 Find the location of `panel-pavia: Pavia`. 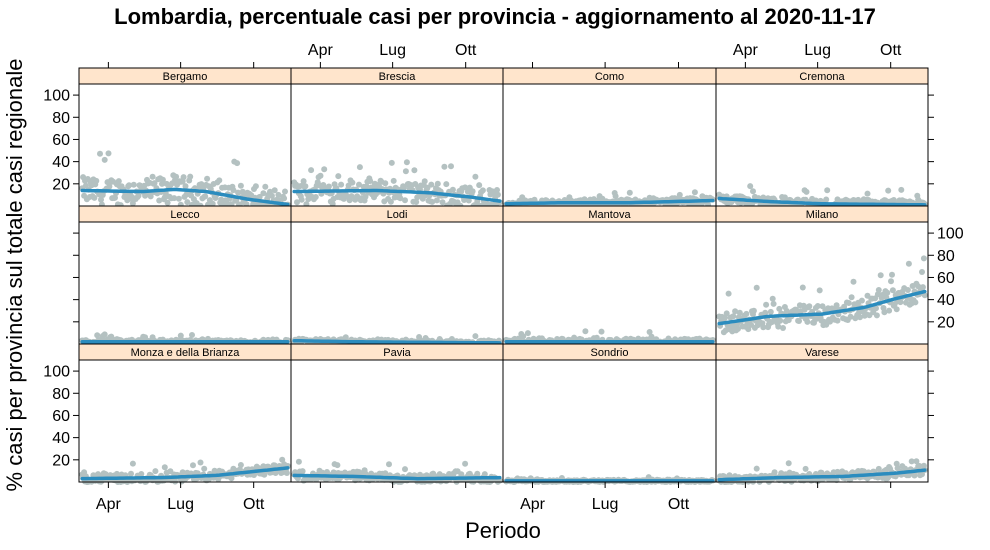

panel-pavia: Pavia is located at coordinates (397, 414).